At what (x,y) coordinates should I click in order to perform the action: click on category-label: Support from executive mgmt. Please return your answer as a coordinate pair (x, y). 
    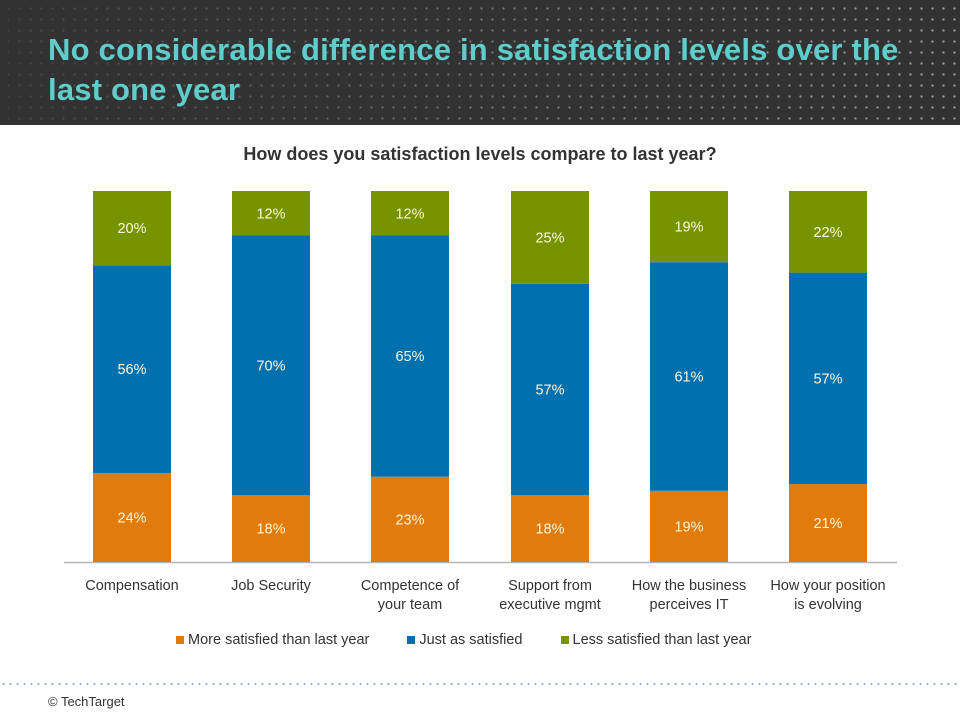
    Looking at the image, I should click on (550, 596).